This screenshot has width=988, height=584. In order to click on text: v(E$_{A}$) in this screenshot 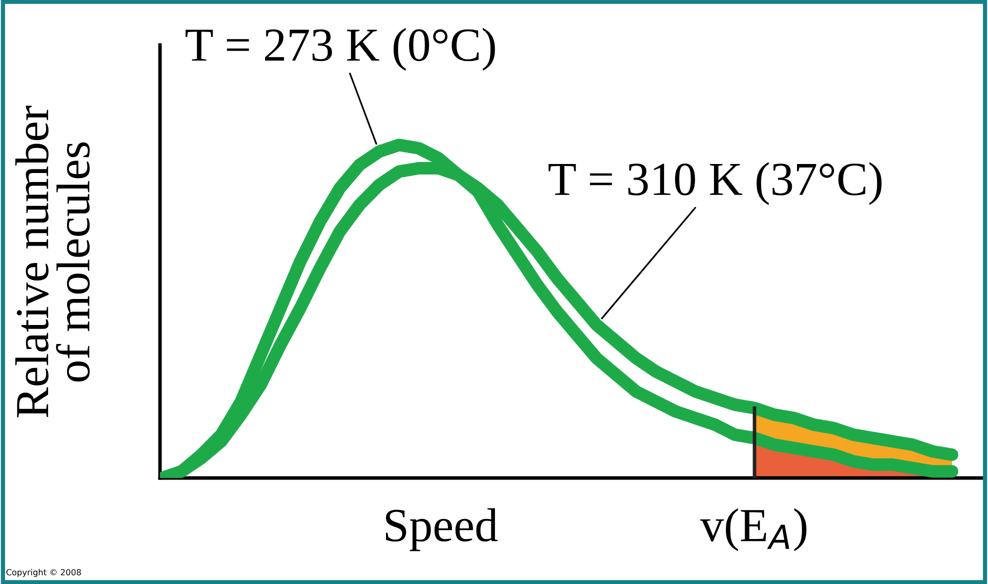, I will do `click(753, 530)`.